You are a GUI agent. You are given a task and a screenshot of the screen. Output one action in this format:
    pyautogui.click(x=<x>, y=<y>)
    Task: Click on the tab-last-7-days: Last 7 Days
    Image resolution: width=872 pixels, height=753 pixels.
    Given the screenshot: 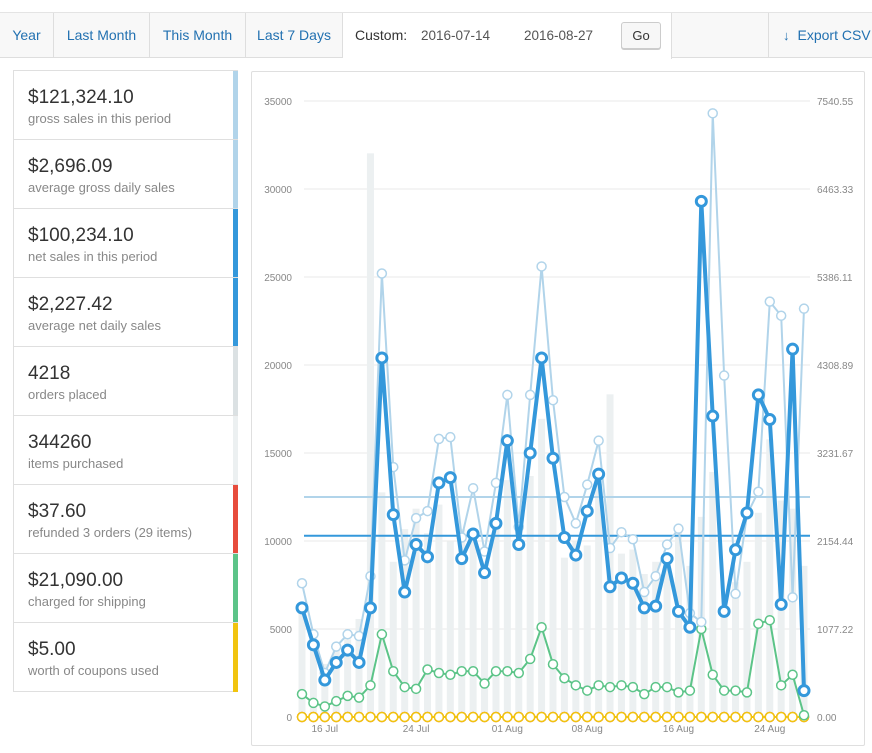 What is the action you would take?
    pyautogui.click(x=294, y=35)
    